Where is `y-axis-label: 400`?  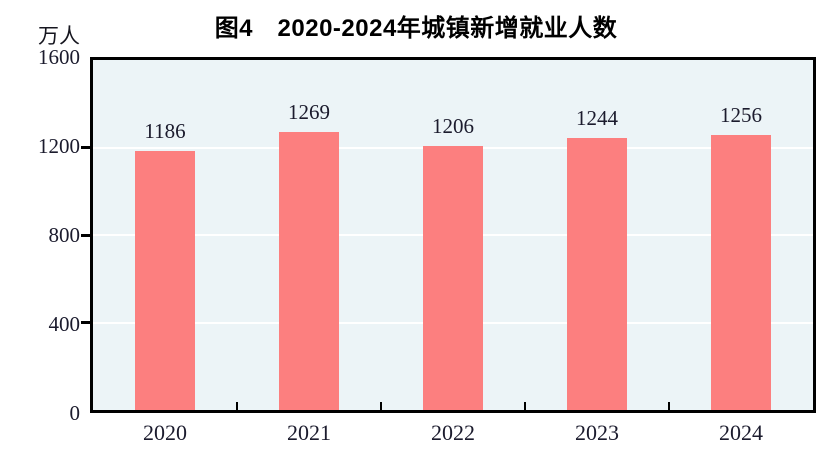 y-axis-label: 400 is located at coordinates (64, 324).